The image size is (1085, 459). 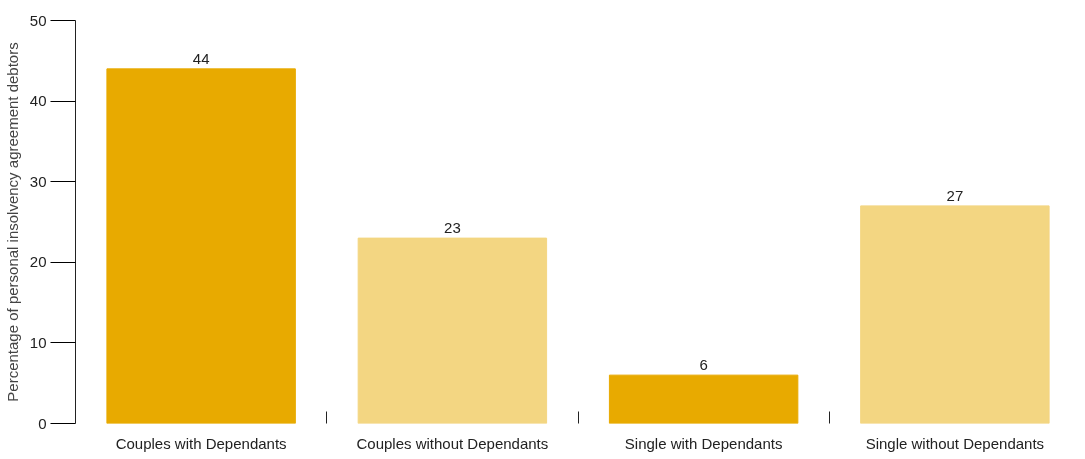 What do you see at coordinates (703, 365) in the screenshot?
I see `data-label: 6` at bounding box center [703, 365].